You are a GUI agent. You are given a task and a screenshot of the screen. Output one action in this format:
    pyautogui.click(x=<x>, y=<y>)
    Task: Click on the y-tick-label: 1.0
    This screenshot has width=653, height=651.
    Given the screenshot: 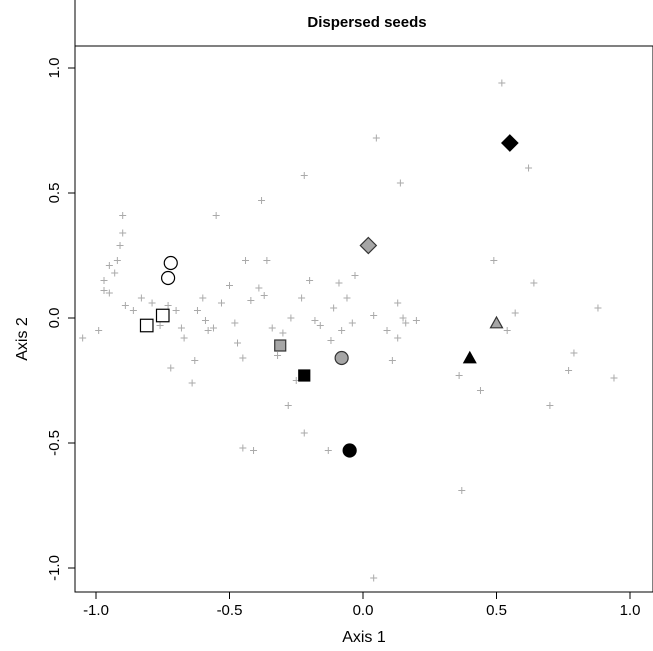 What is the action you would take?
    pyautogui.click(x=54, y=68)
    